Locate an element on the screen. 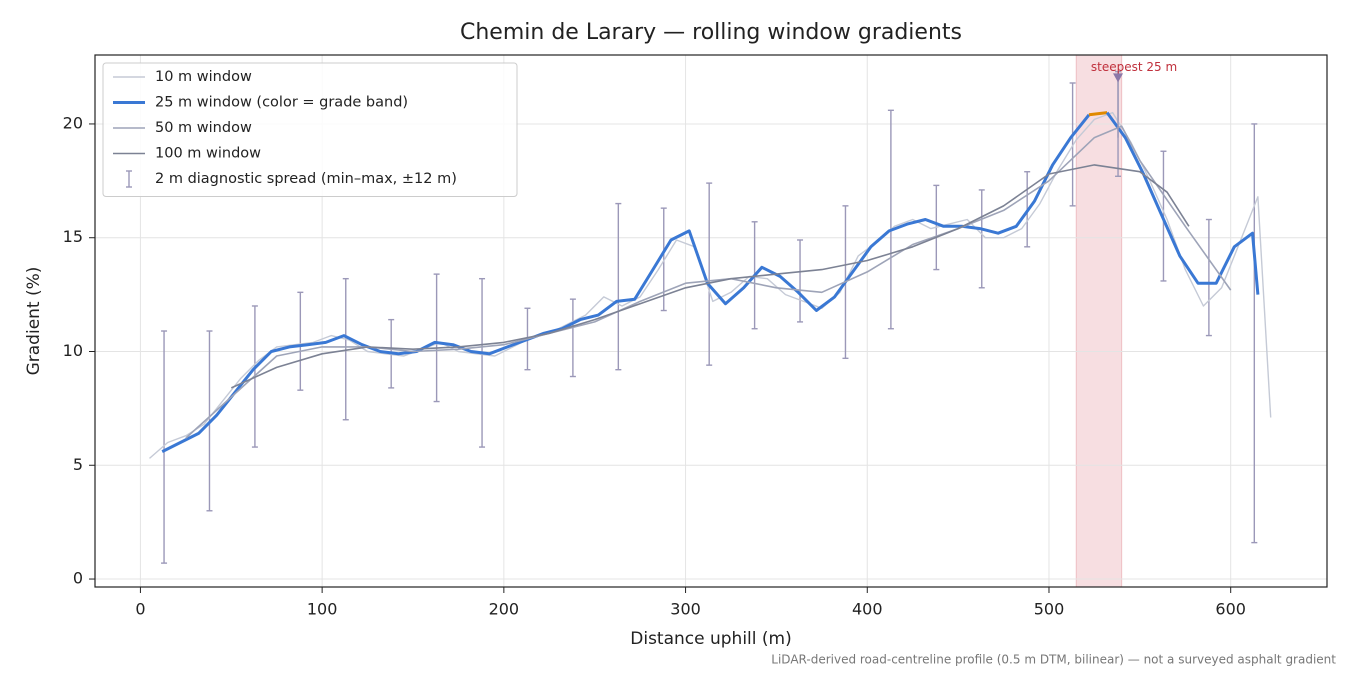  annotation-marker is located at coordinates (1118, 78).